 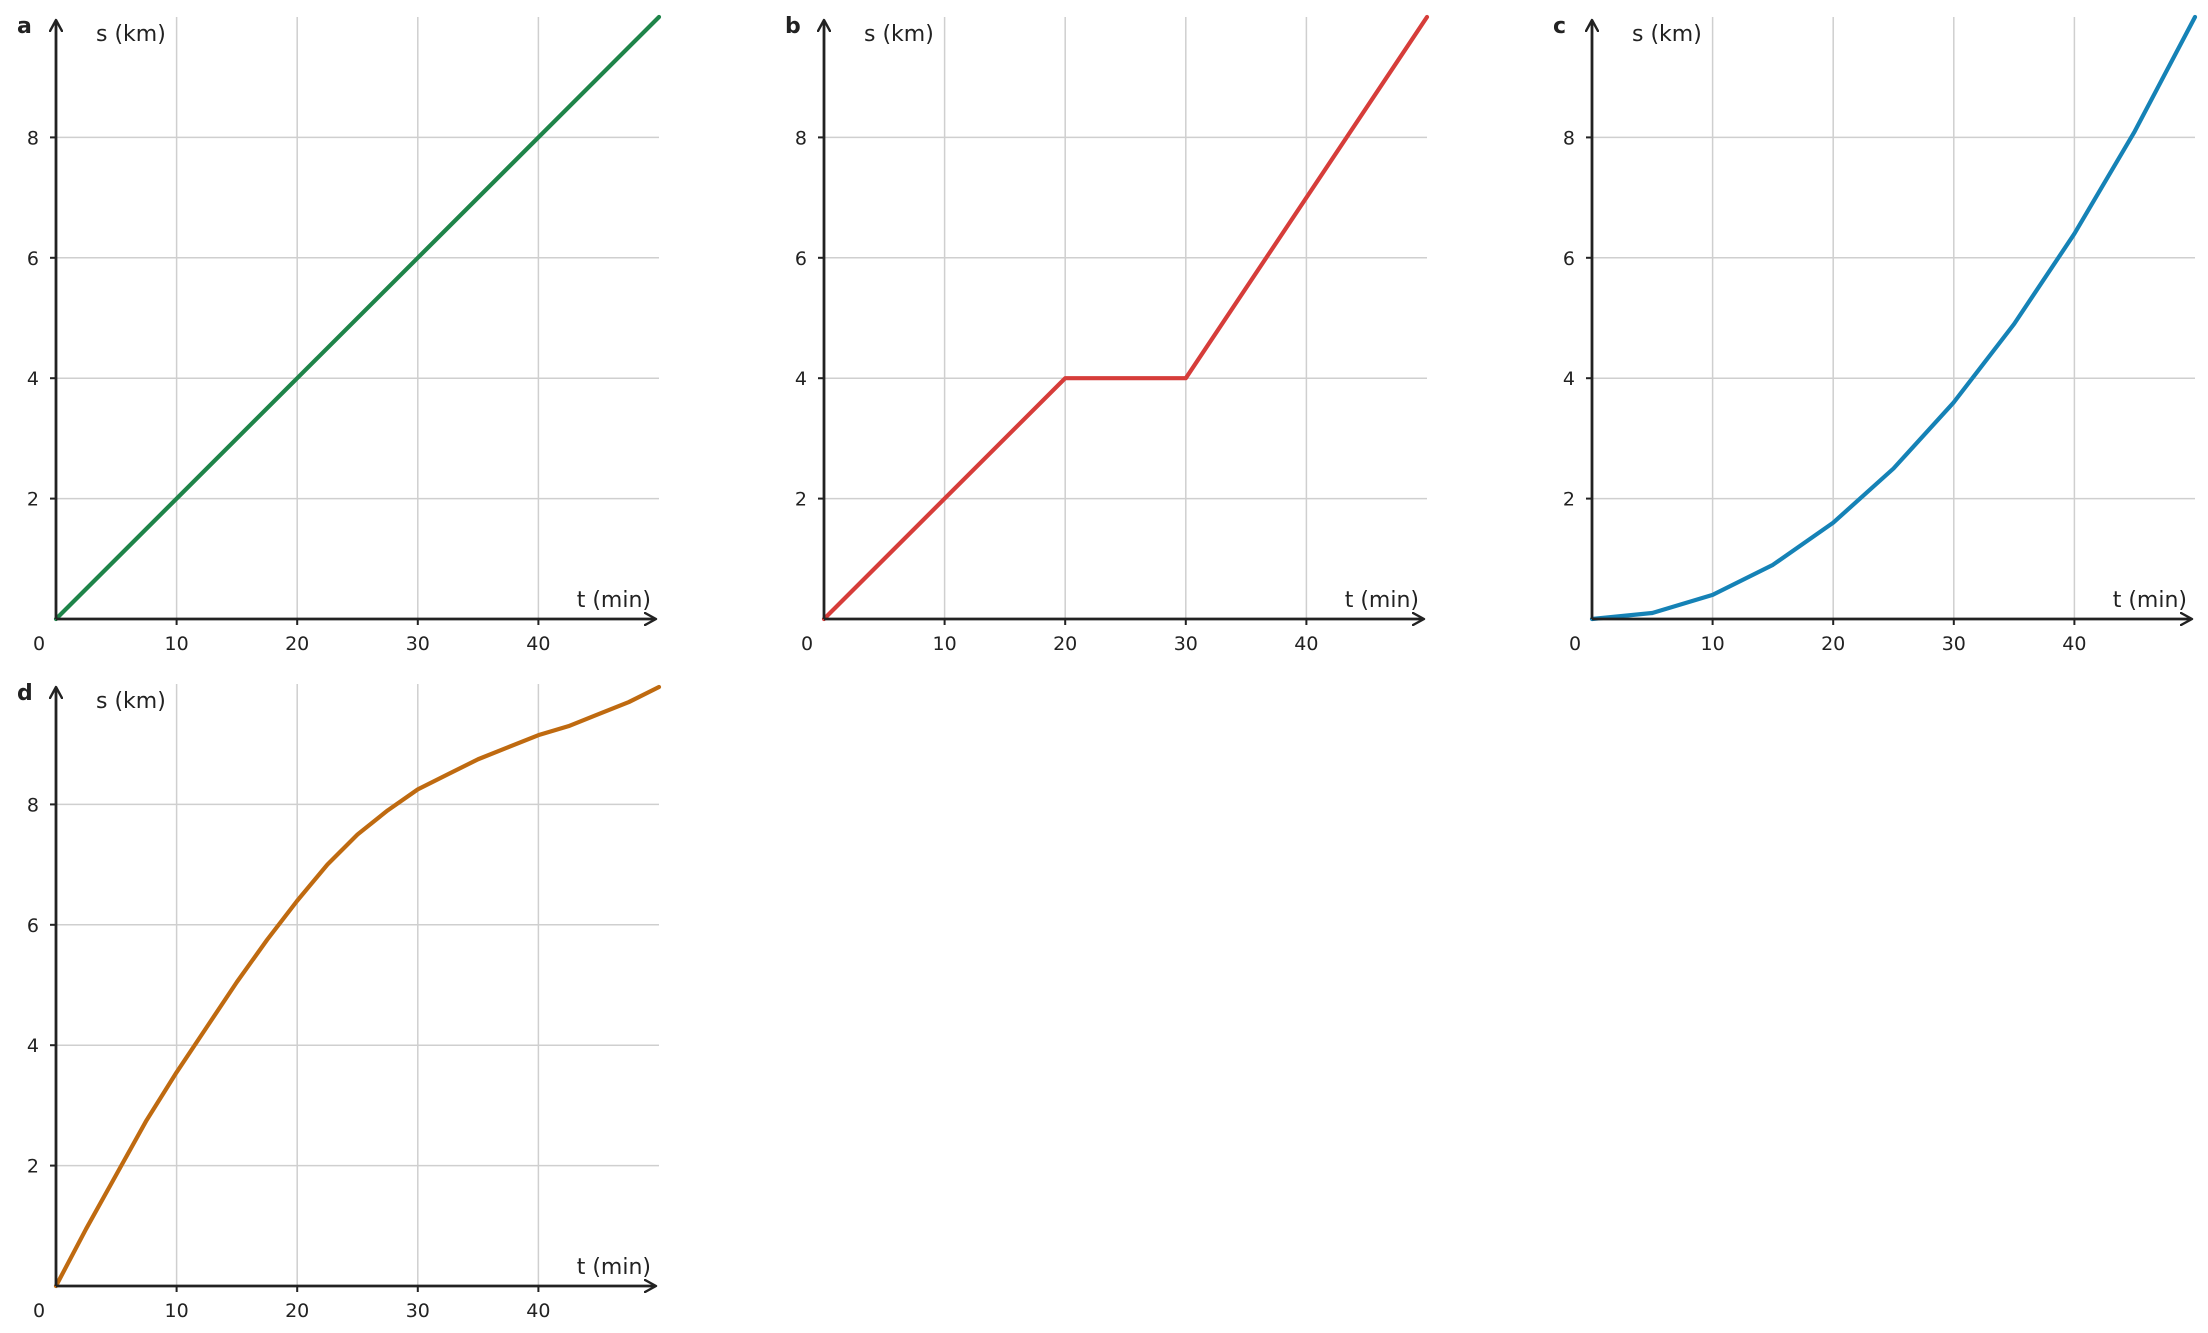 I want to click on panel-letter: a, so click(x=24, y=26).